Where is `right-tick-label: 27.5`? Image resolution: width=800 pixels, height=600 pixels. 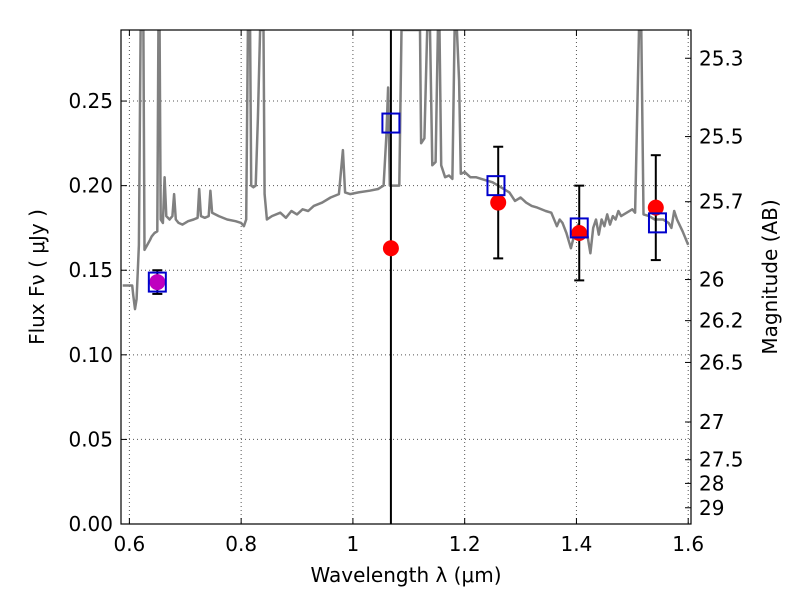
right-tick-label: 27.5 is located at coordinates (721, 460).